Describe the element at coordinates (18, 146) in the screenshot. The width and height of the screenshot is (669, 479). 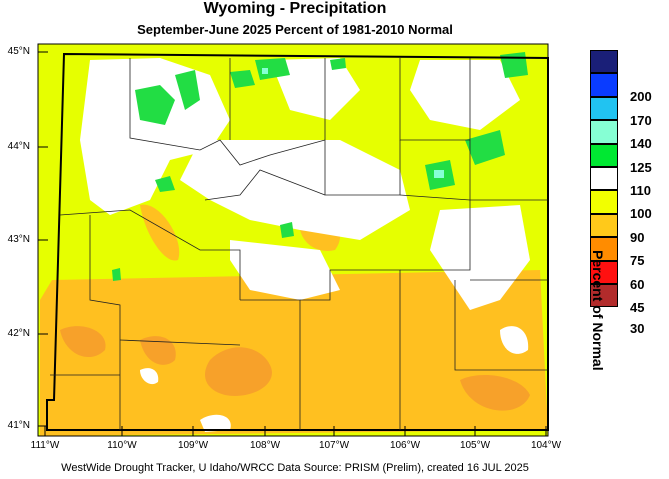
I see `lat-label: 44°N` at that location.